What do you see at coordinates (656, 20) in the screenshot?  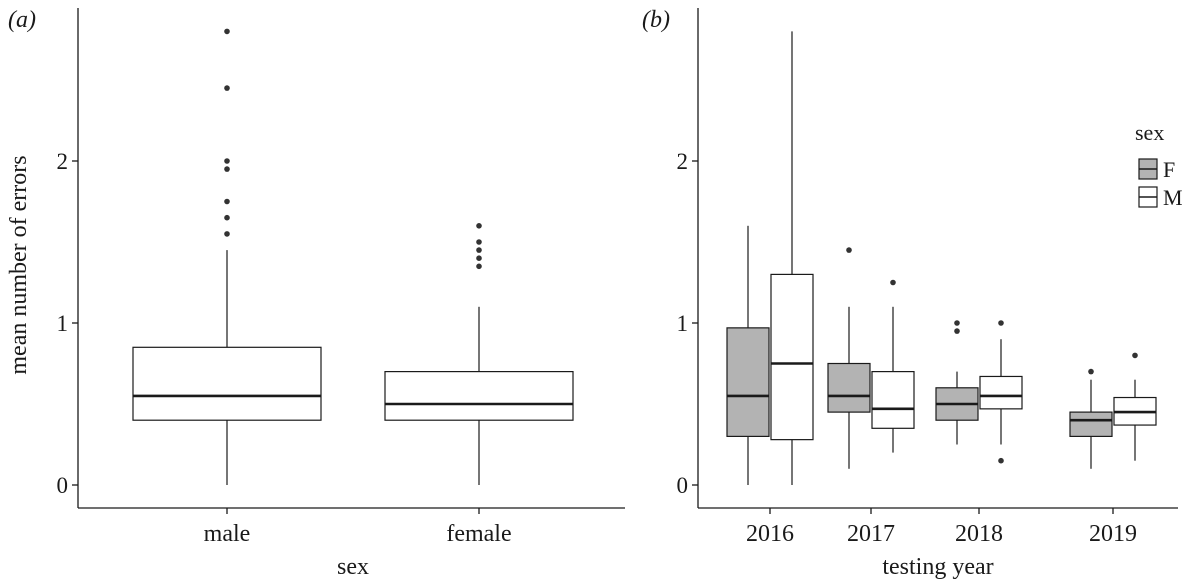 I see `panel-label-b: (b)` at bounding box center [656, 20].